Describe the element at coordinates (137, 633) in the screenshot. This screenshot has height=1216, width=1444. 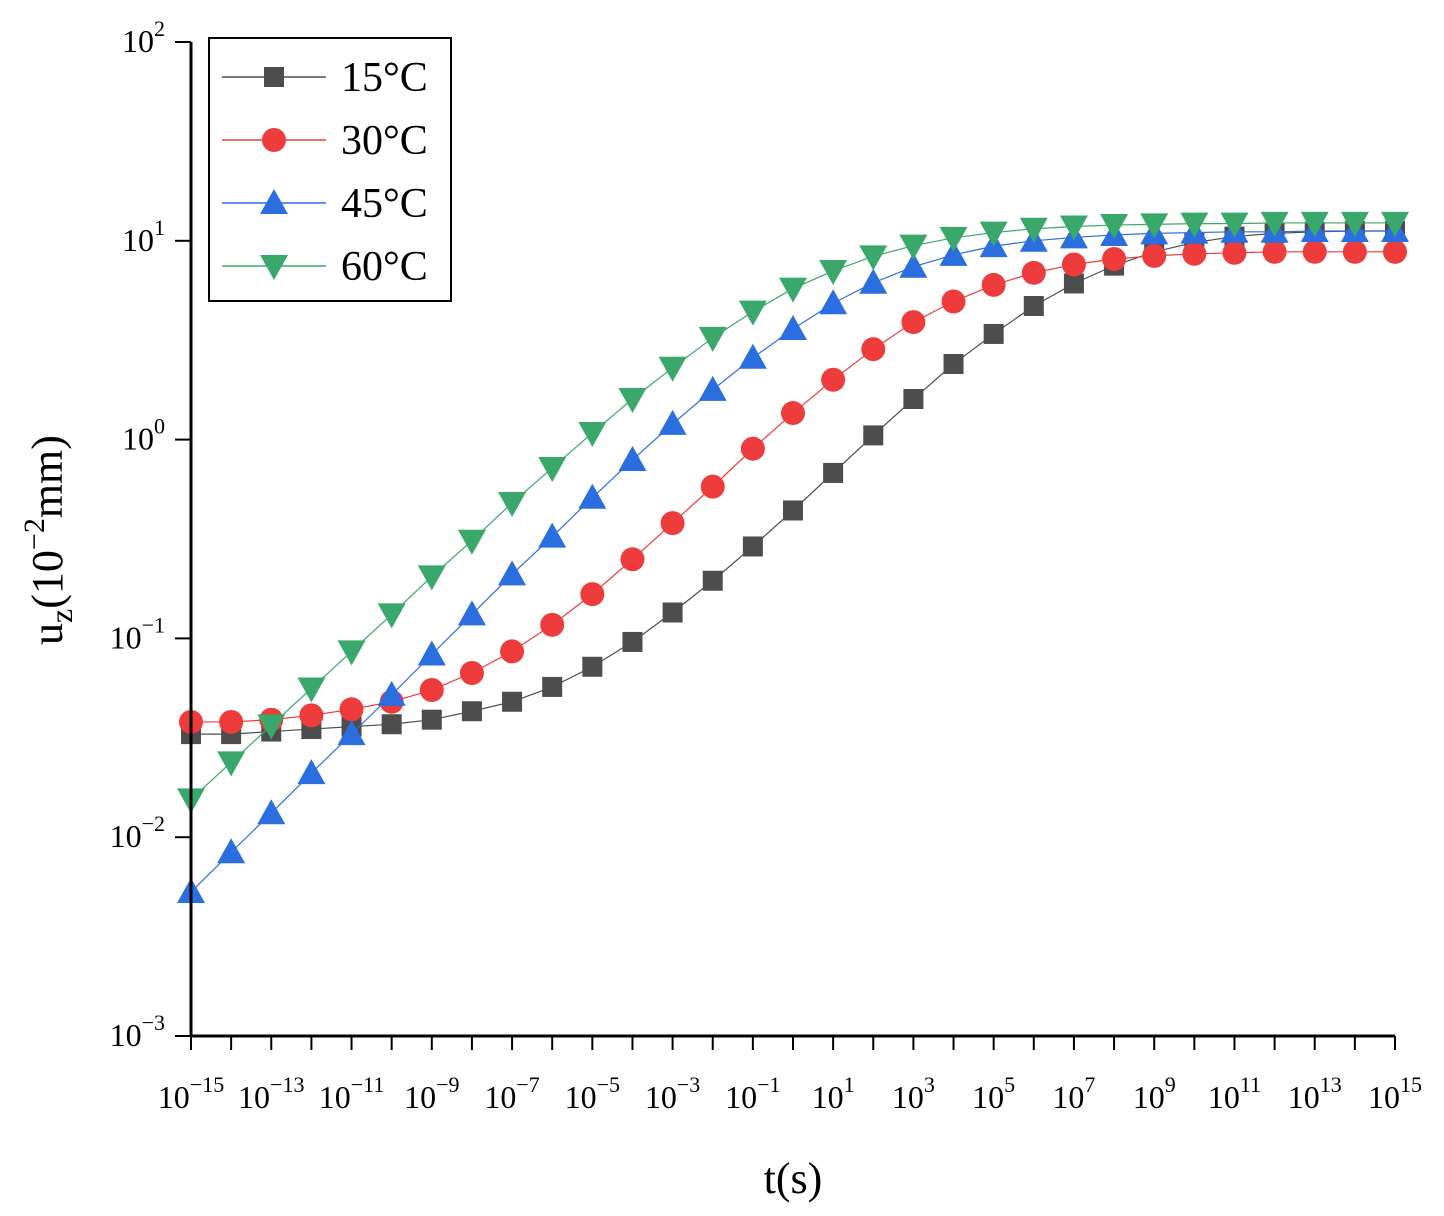
I see `y-tick-label: 10⁻¹` at that location.